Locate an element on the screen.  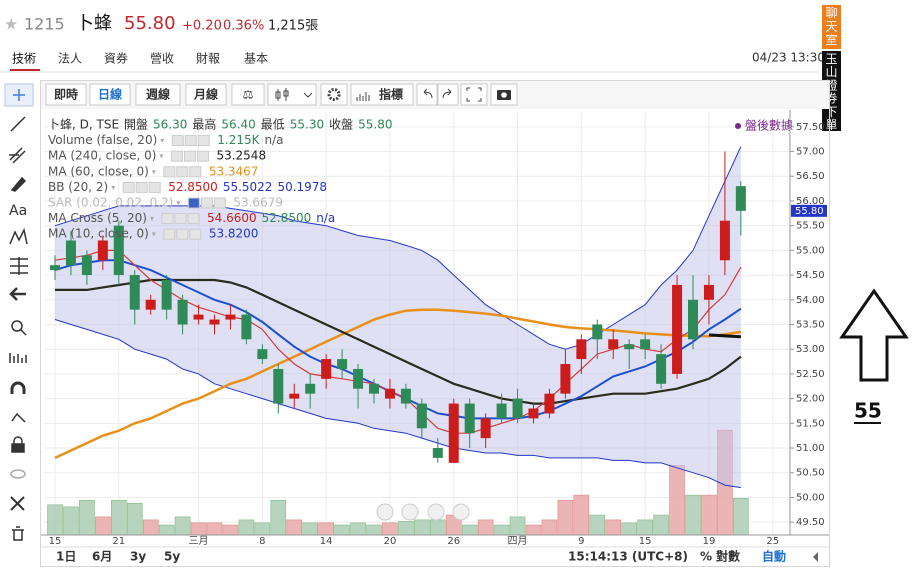
last-price-box is located at coordinates (809, 210).